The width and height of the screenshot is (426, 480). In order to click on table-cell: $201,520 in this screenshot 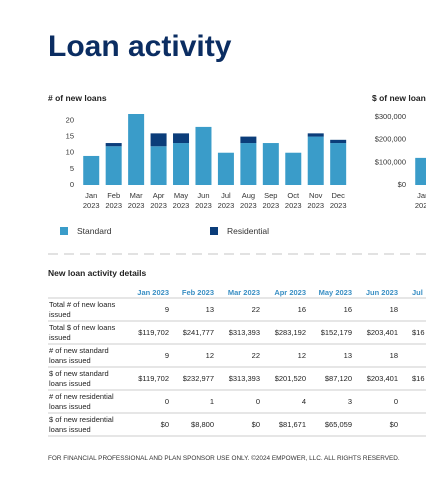, I will do `click(290, 378)`.